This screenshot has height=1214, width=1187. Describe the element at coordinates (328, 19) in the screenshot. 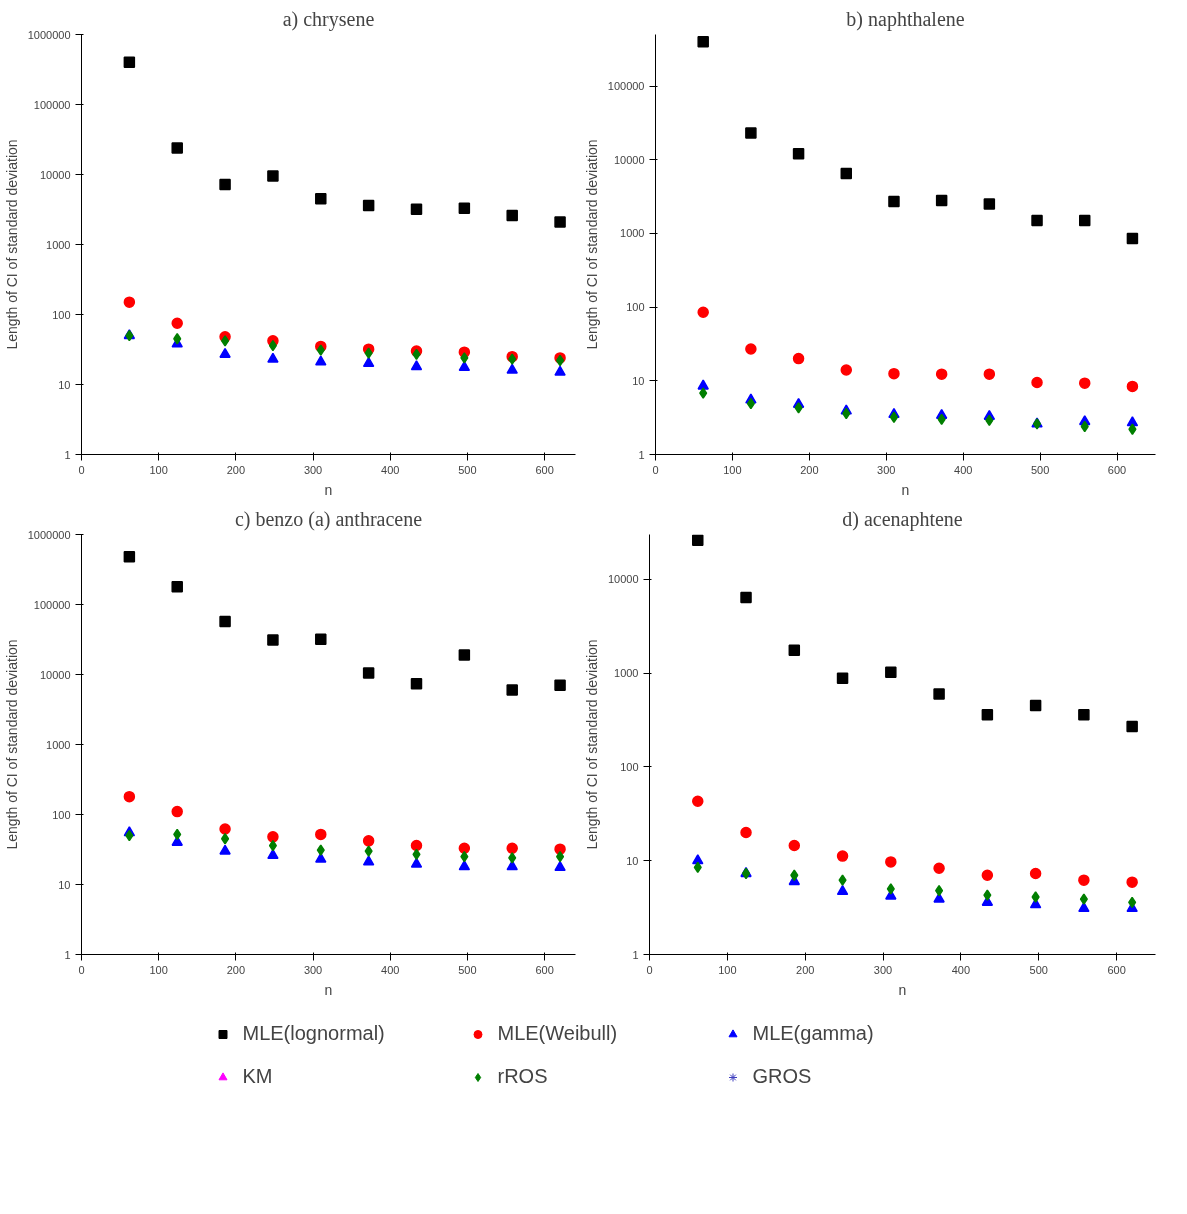

I see `chart-title: a) chrysene` at that location.